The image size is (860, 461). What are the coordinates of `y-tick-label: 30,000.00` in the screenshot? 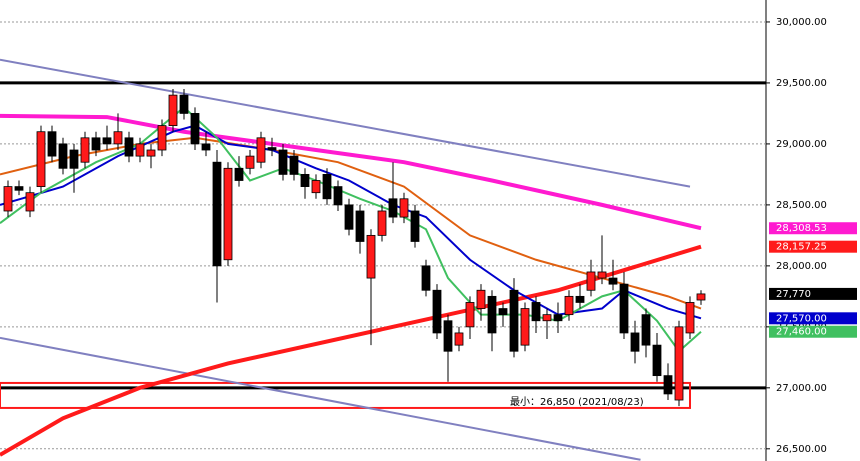 It's located at (801, 22).